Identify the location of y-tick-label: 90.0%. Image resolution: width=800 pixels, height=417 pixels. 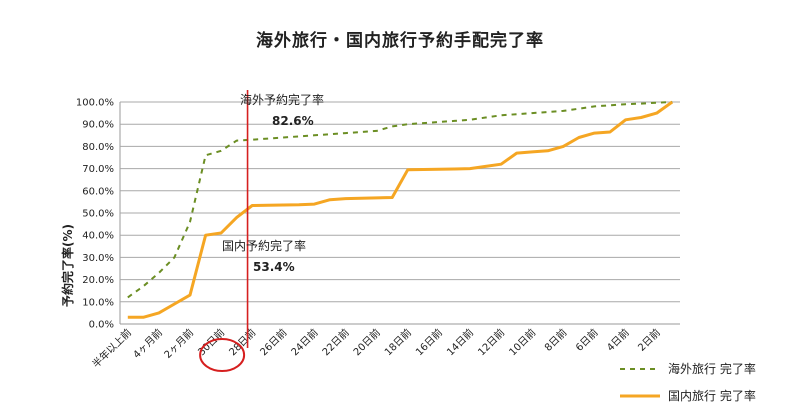
(98, 125).